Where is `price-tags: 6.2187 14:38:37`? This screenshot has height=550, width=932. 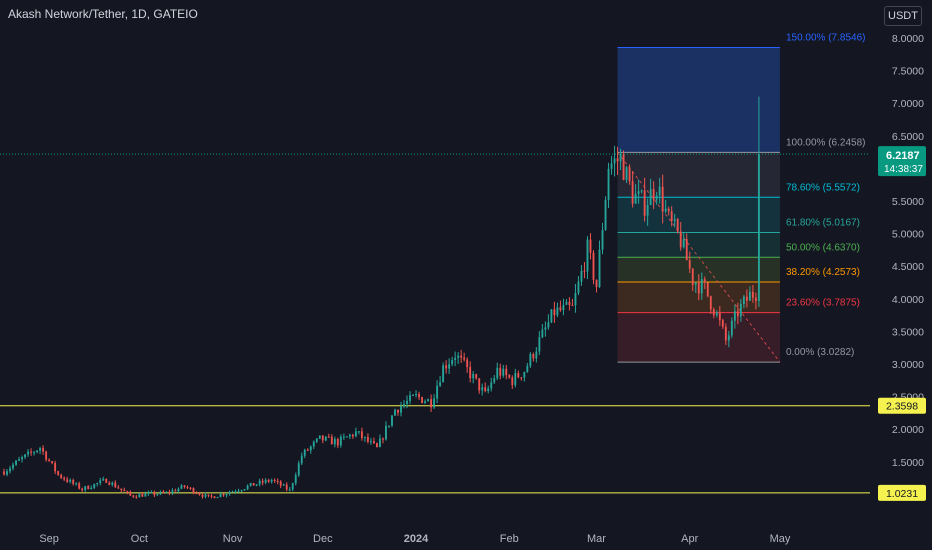 price-tags: 6.2187 14:38:37 is located at coordinates (463, 161).